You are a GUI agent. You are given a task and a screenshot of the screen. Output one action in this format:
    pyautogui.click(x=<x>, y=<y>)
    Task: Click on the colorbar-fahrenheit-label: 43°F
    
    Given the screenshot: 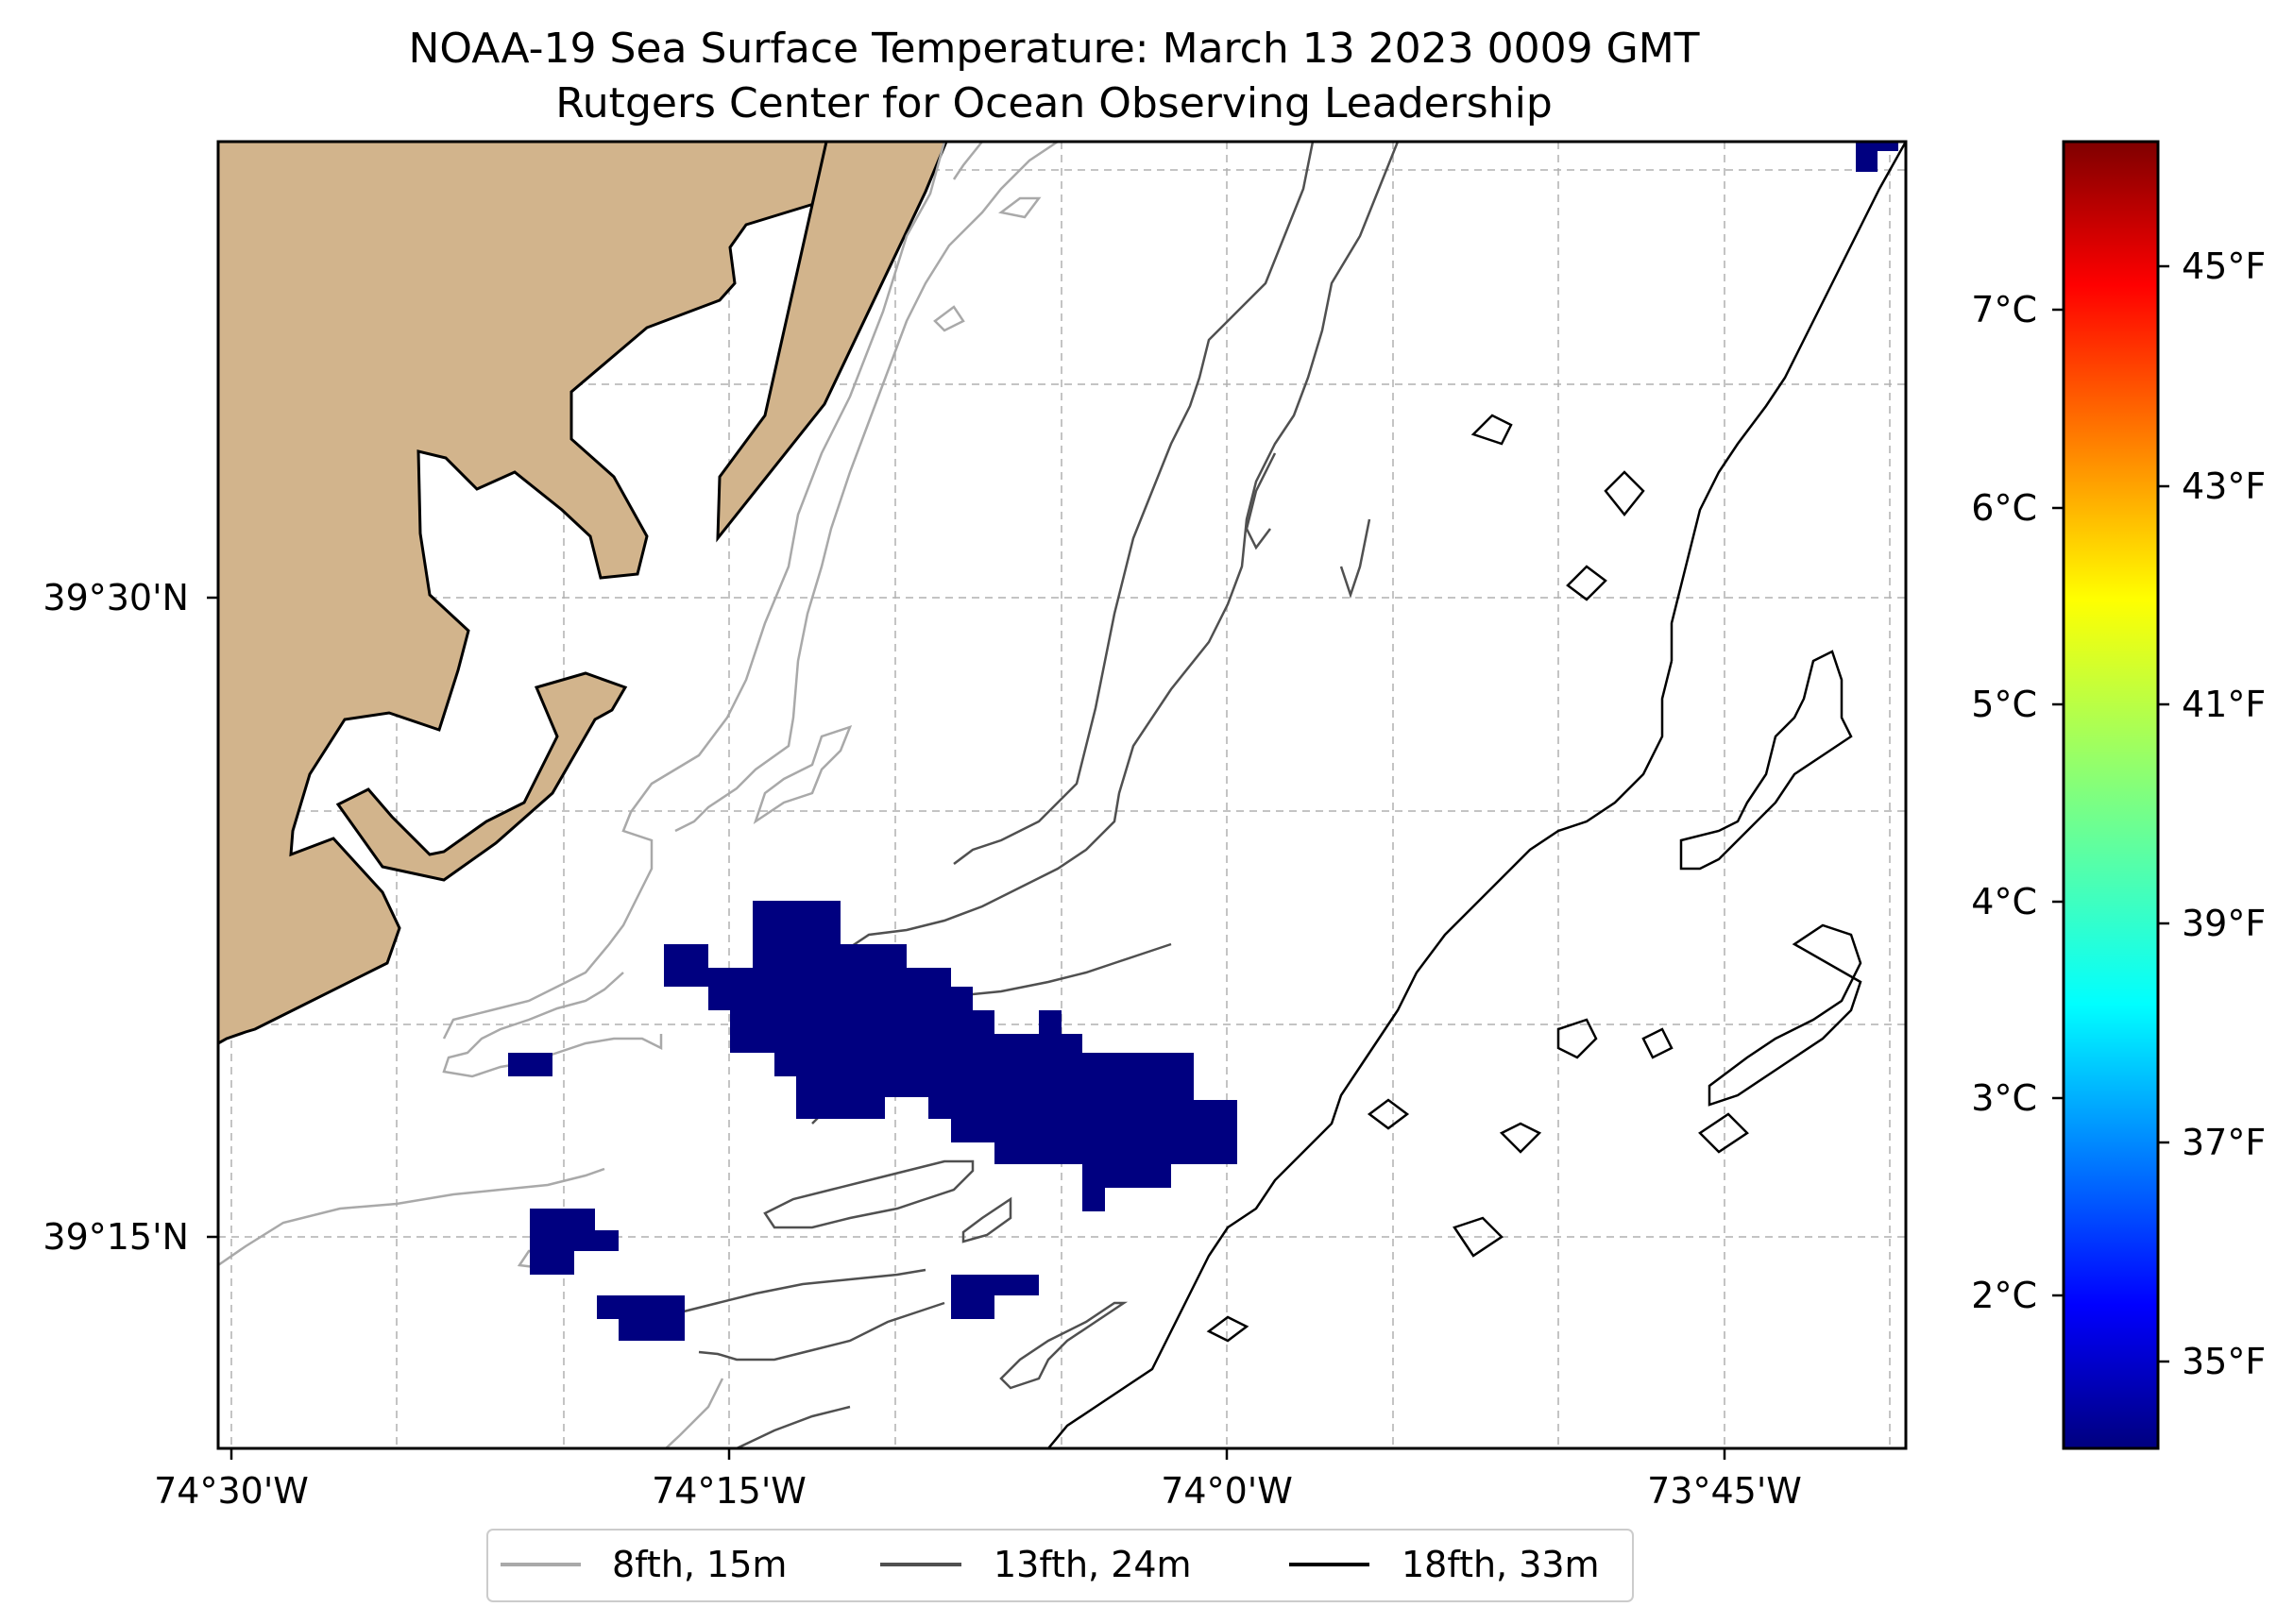 What is the action you would take?
    pyautogui.click(x=2224, y=486)
    